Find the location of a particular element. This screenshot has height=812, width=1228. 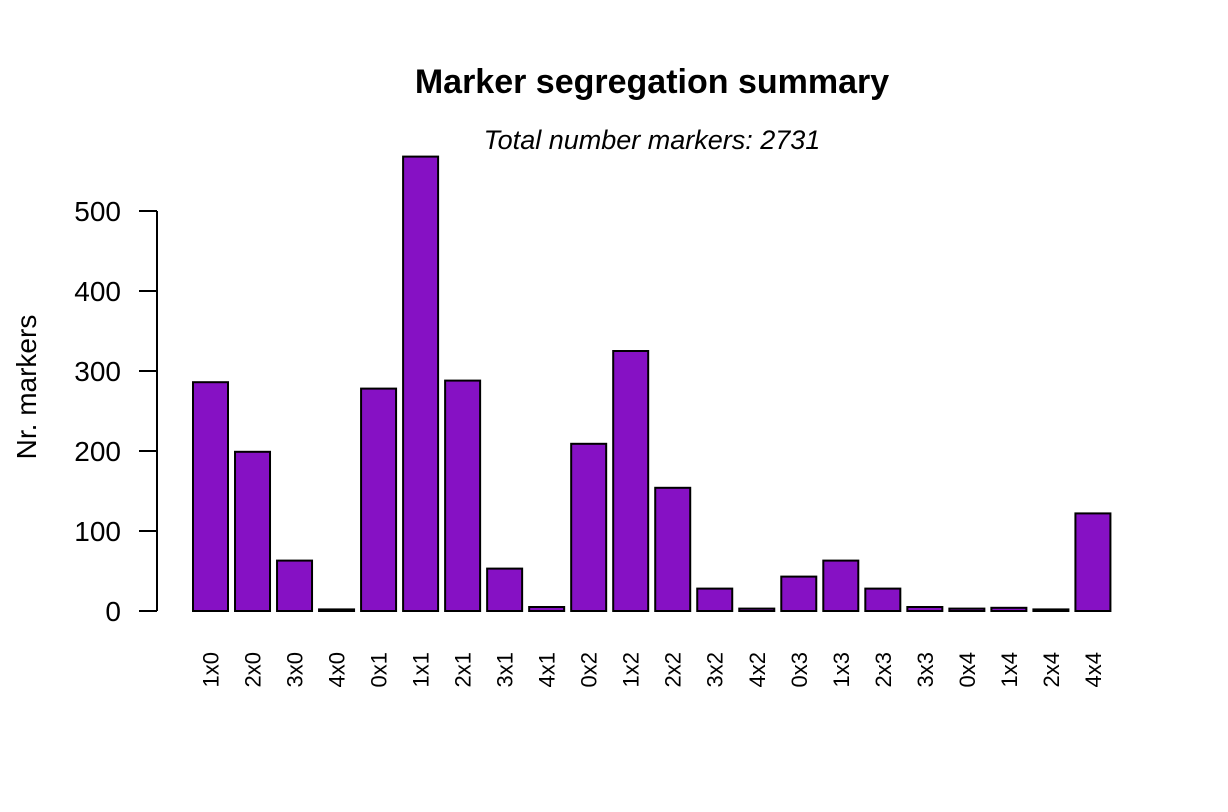

x-tick-label: 1x3 is located at coordinates (841, 669).